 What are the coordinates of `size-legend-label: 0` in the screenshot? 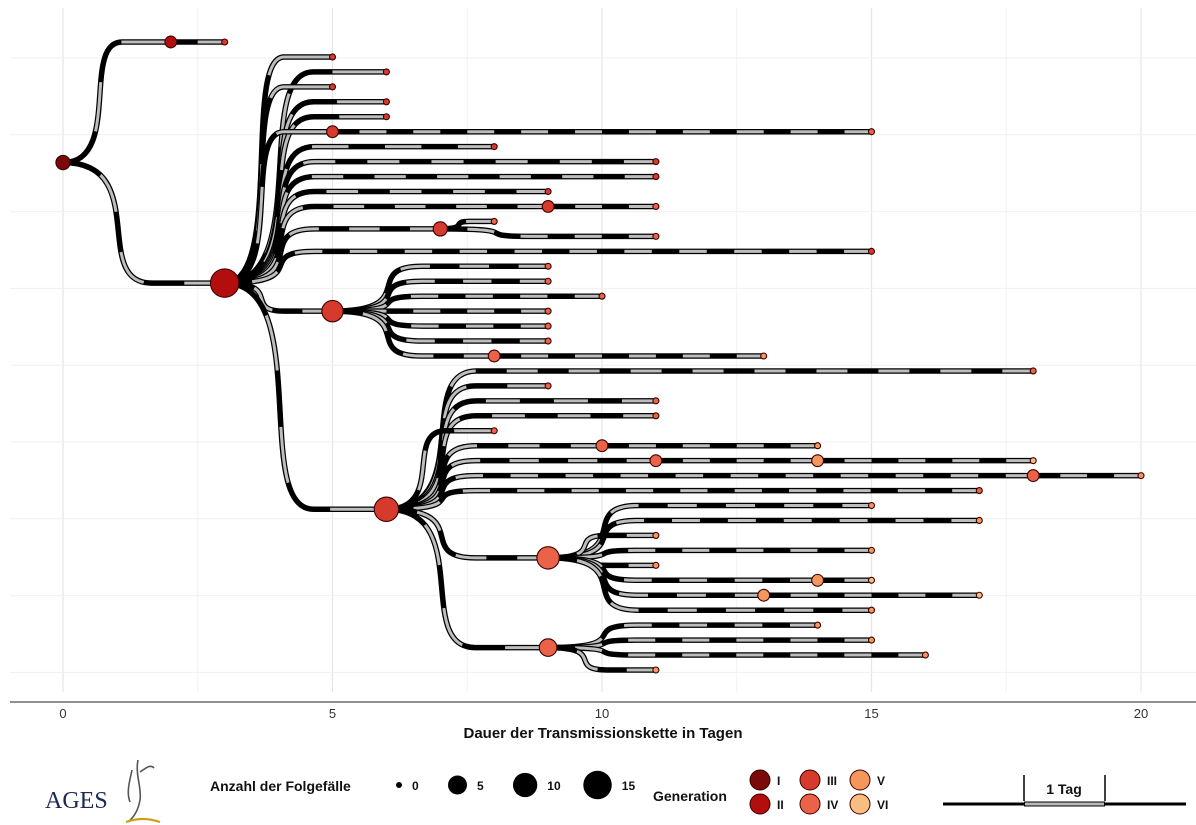 It's located at (415, 786).